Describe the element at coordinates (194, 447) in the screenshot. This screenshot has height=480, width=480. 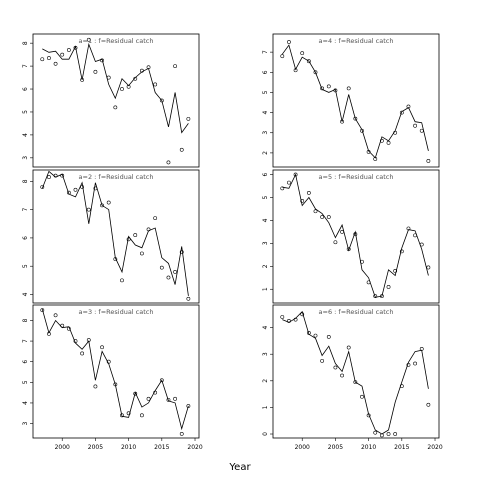
I see `x-tick-label: 2020` at that location.